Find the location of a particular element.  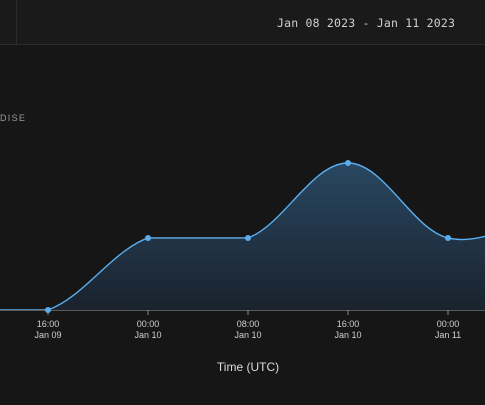

panel-title: DISE is located at coordinates (13, 118).